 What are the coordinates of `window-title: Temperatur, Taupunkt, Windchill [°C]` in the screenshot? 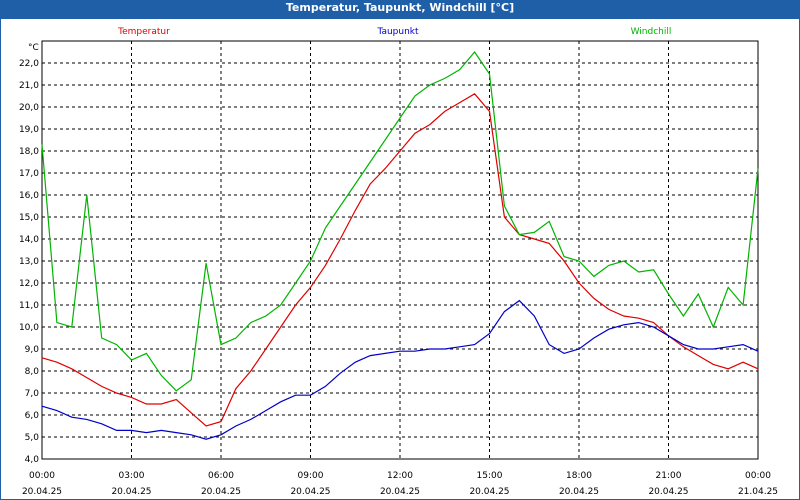 It's located at (400, 10).